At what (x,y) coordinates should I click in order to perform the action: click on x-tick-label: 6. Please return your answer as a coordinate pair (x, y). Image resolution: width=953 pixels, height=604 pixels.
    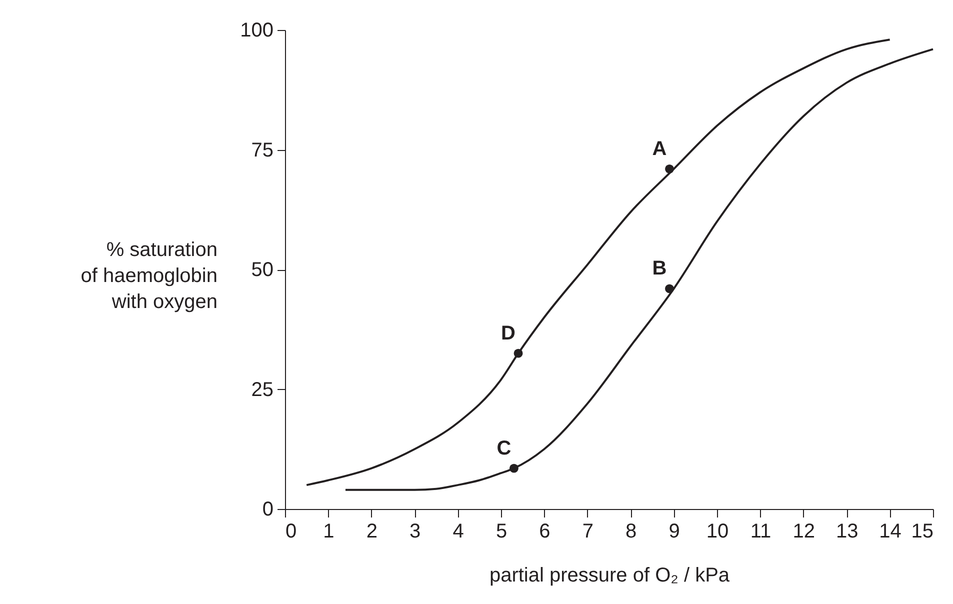
    Looking at the image, I should click on (544, 531).